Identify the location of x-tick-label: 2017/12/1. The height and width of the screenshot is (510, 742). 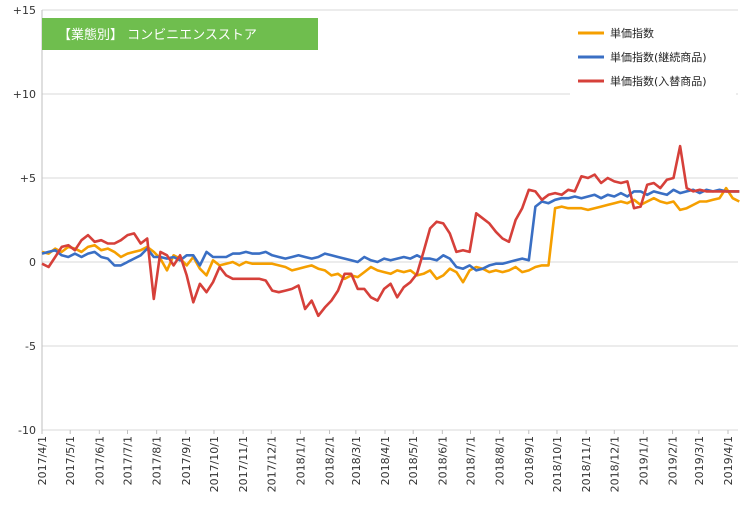
(271, 464).